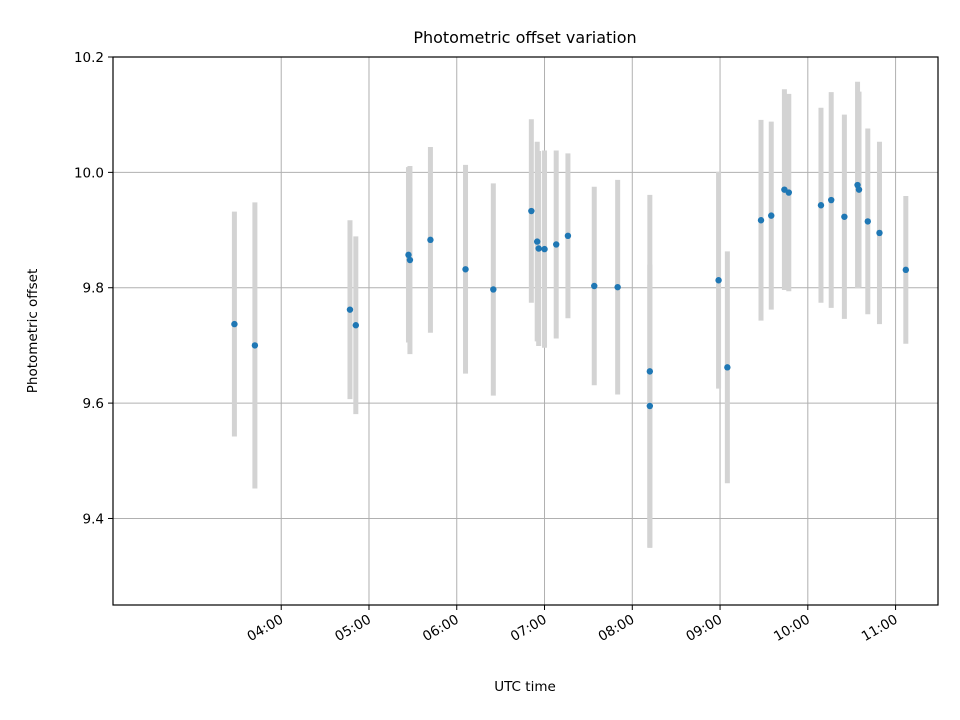  I want to click on y-axis-label: Photometric offset, so click(33, 331).